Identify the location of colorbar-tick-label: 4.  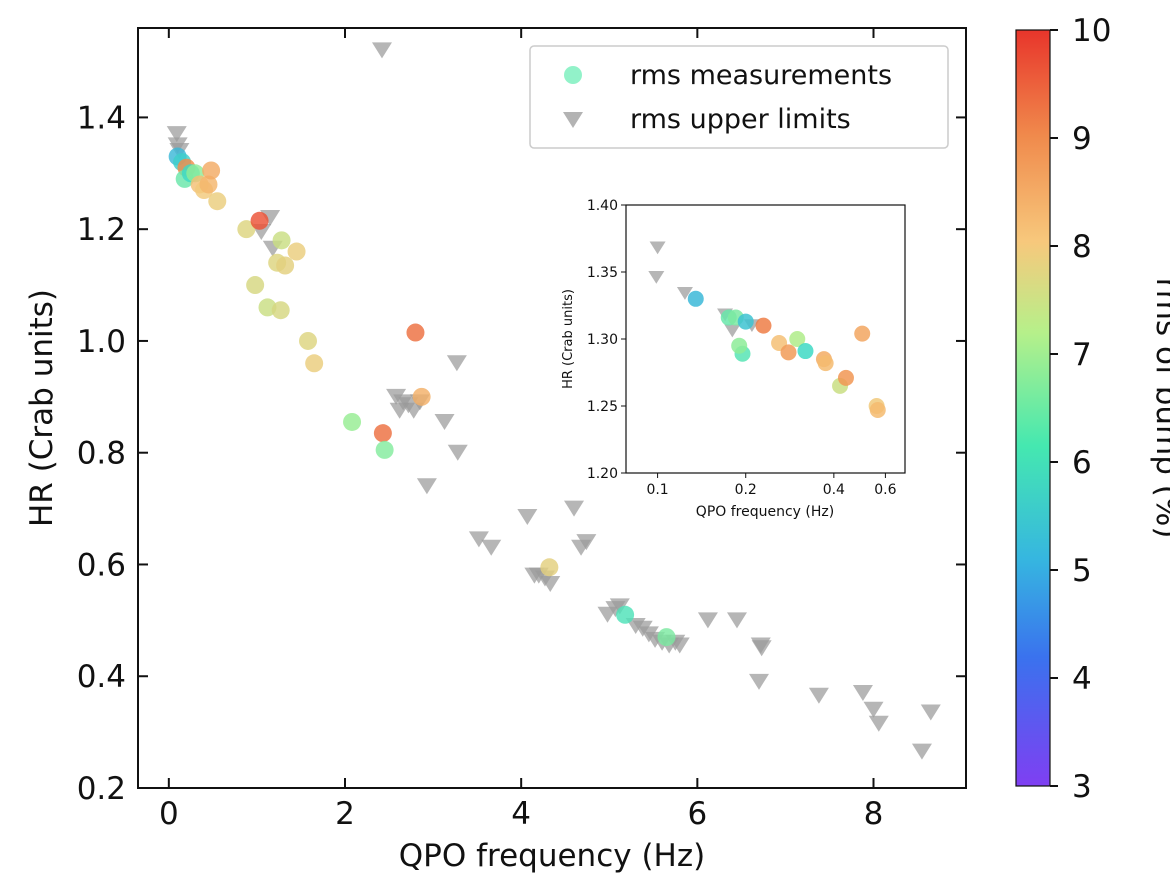
(1082, 679).